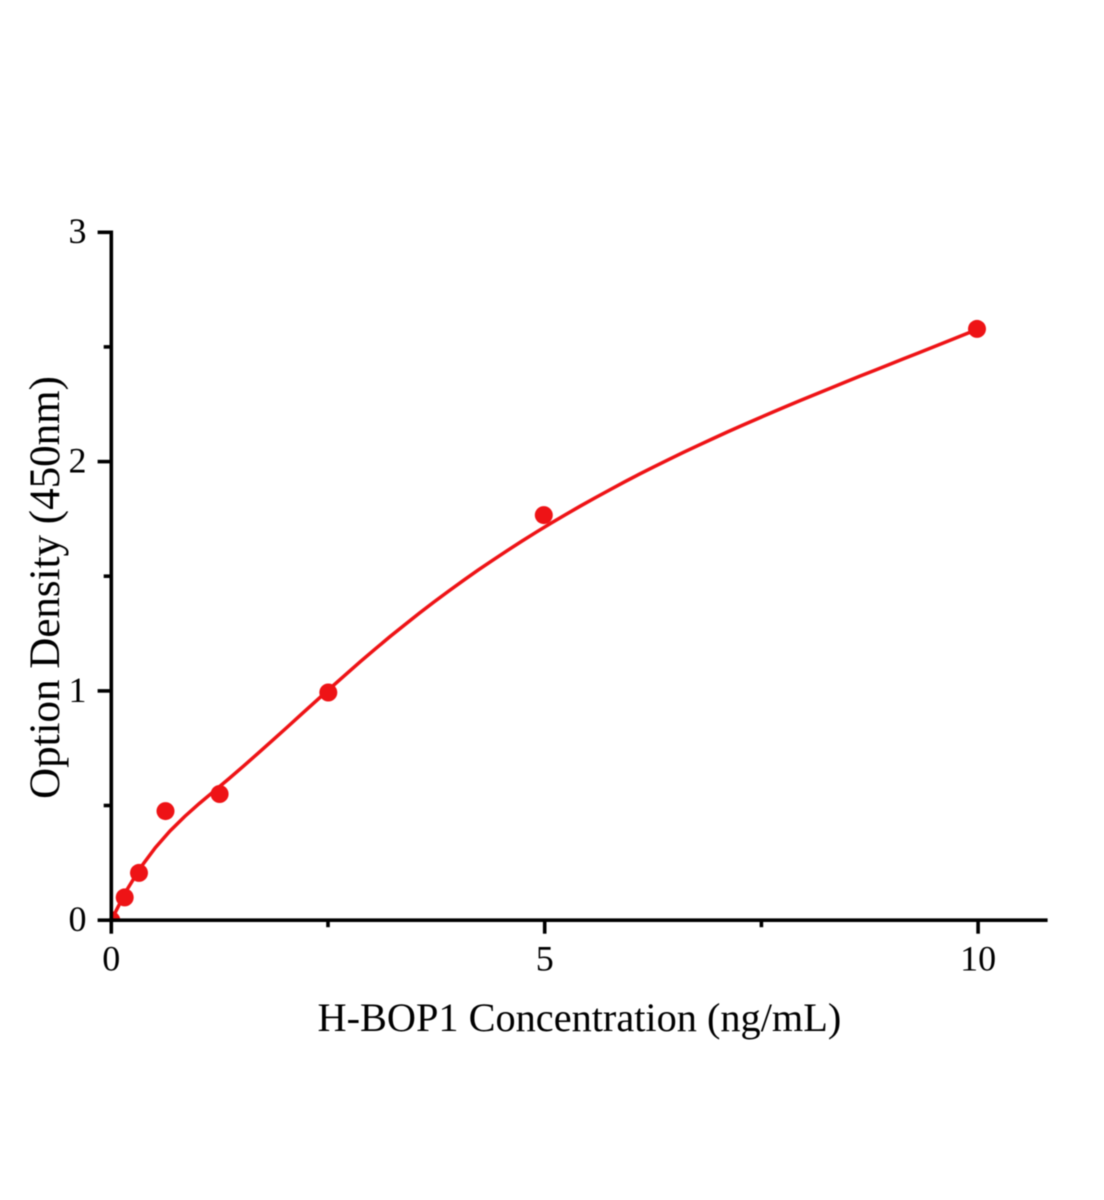 Image resolution: width=1104 pixels, height=1200 pixels. What do you see at coordinates (45, 587) in the screenshot?
I see `svg-text: Option Density (450nm)` at bounding box center [45, 587].